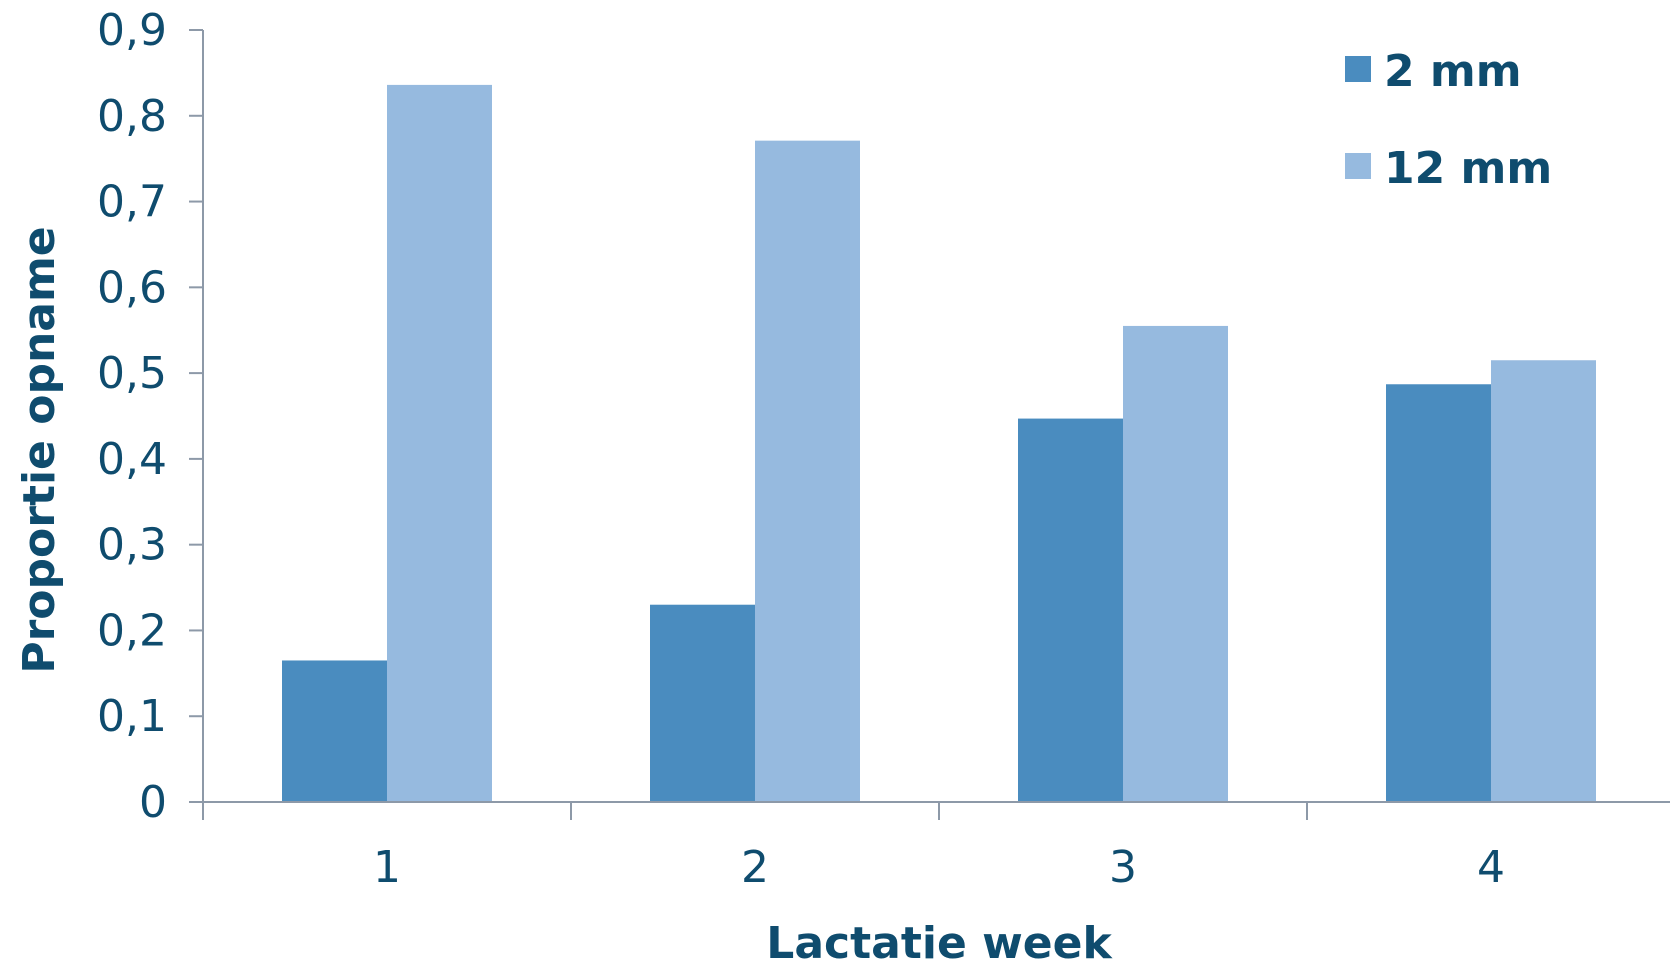  I want to click on y-axis-ticks: 0 0,1 0,2 0,3 0,4 0,5 0,6 0,7 0,8 0,9, so click(150, 416).